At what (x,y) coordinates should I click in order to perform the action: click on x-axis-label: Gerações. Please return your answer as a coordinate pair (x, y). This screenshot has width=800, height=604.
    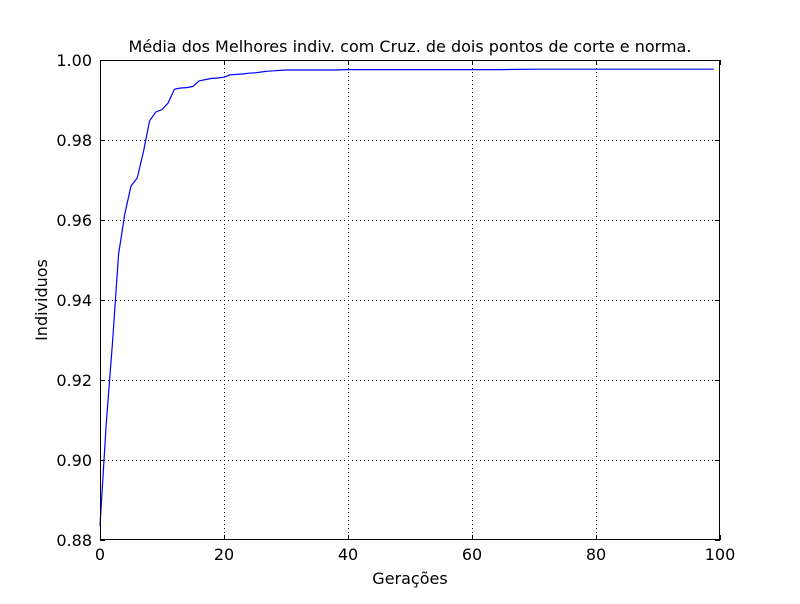
    Looking at the image, I should click on (409, 578).